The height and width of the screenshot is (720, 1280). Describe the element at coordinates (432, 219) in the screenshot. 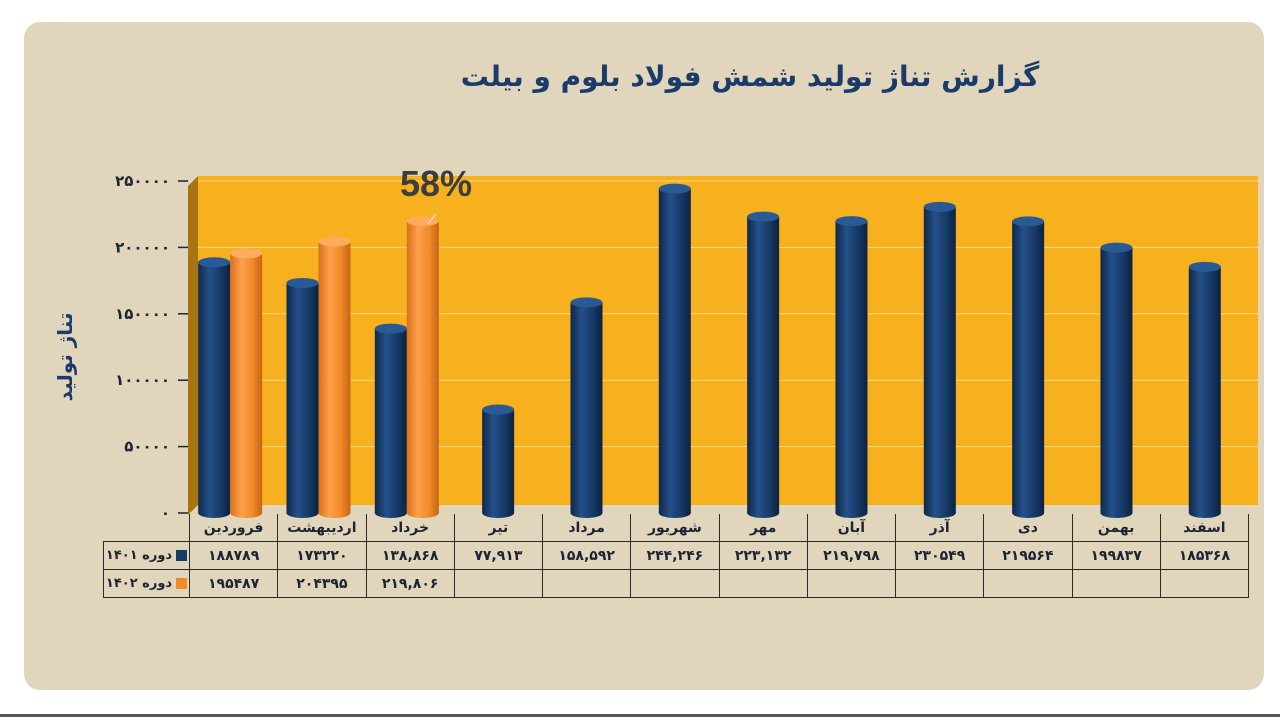

I see `annotation-pointer` at that location.